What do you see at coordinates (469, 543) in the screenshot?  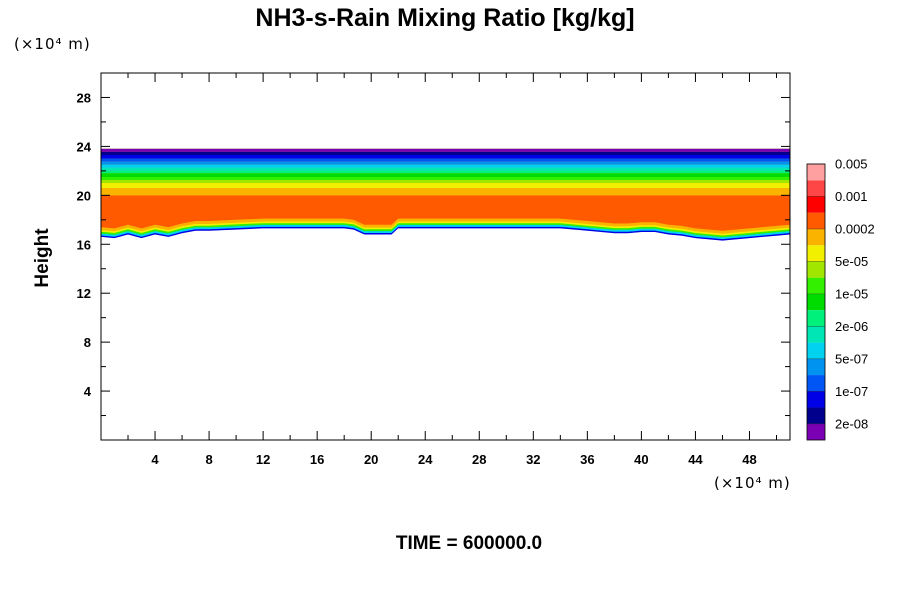 I see `time-footer: TIME = 600000.0` at bounding box center [469, 543].